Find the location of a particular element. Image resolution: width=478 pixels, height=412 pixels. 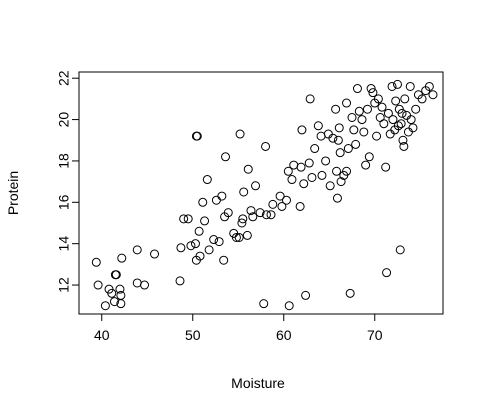

y-tick-label: 12 is located at coordinates (64, 285).